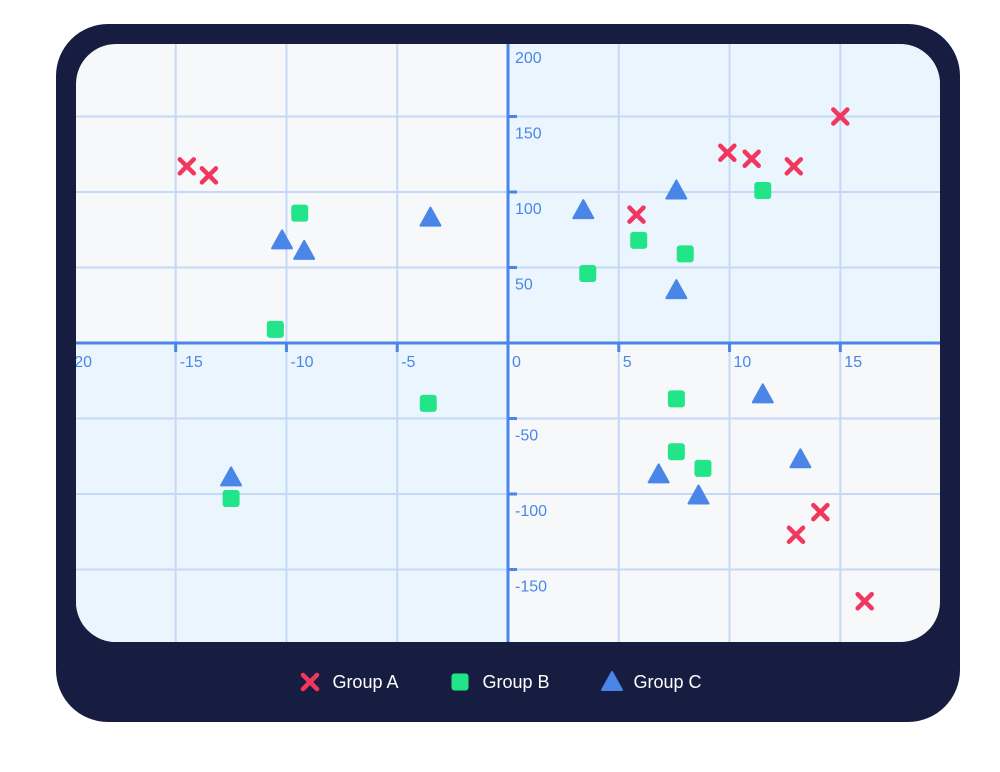 The image size is (1000, 772). I want to click on legend-label: Group B, so click(516, 681).